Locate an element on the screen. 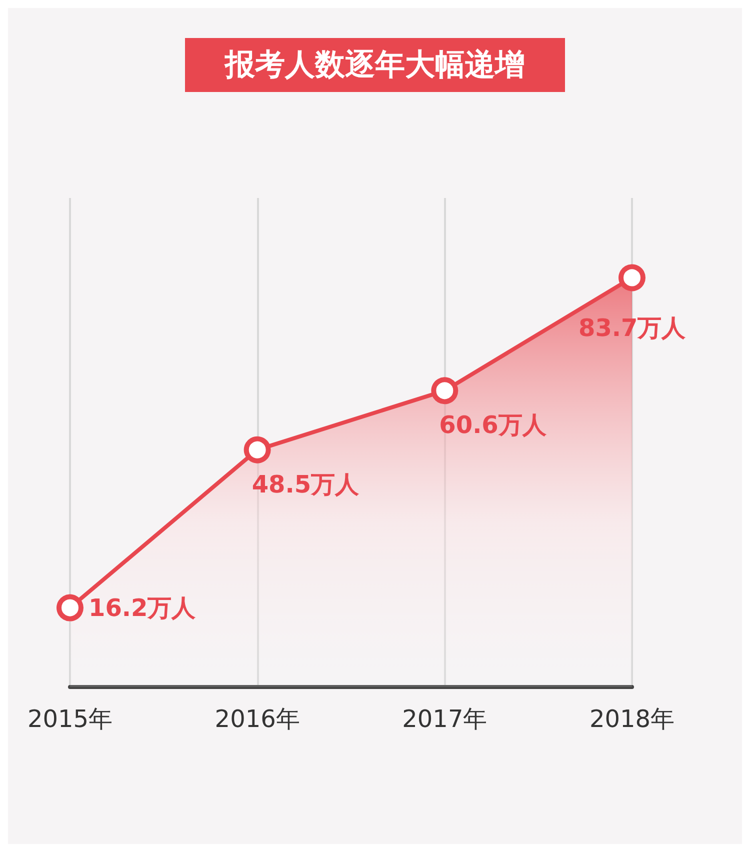  x-tick-label: 2015年 is located at coordinates (70, 719).